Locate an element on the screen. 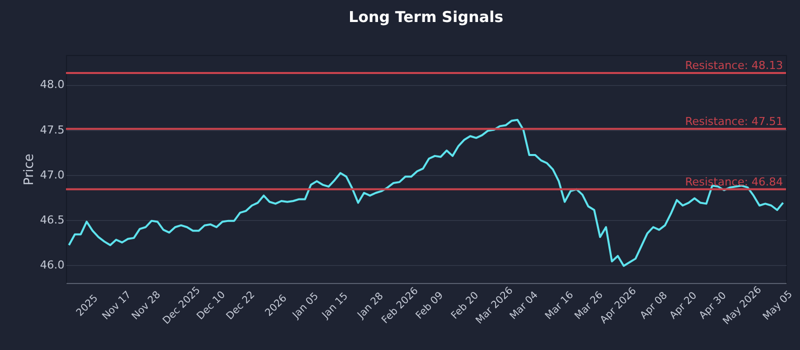  y-tick-label: 46.5 is located at coordinates (52, 219).